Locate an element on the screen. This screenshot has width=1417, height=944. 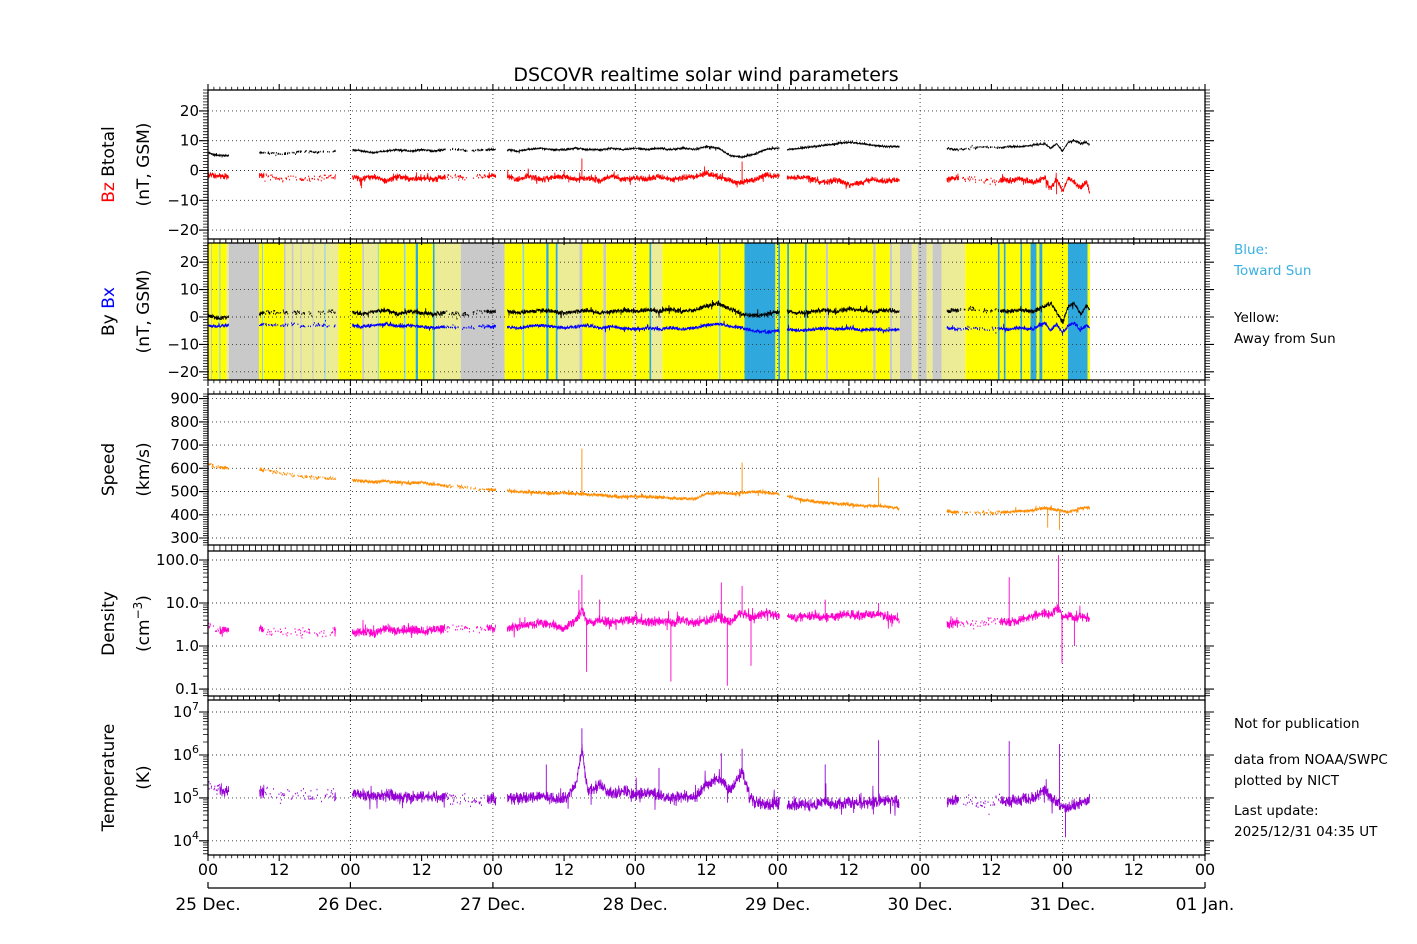
y-major-ticks-bfield is located at coordinates (706, 170).